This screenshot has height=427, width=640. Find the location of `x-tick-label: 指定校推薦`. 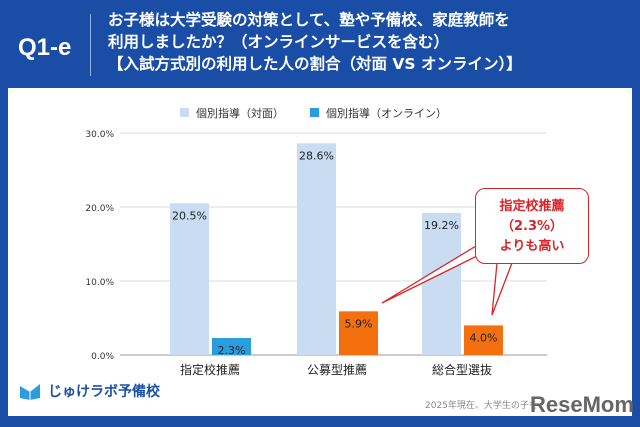

x-tick-label: 指定校推薦 is located at coordinates (210, 369).